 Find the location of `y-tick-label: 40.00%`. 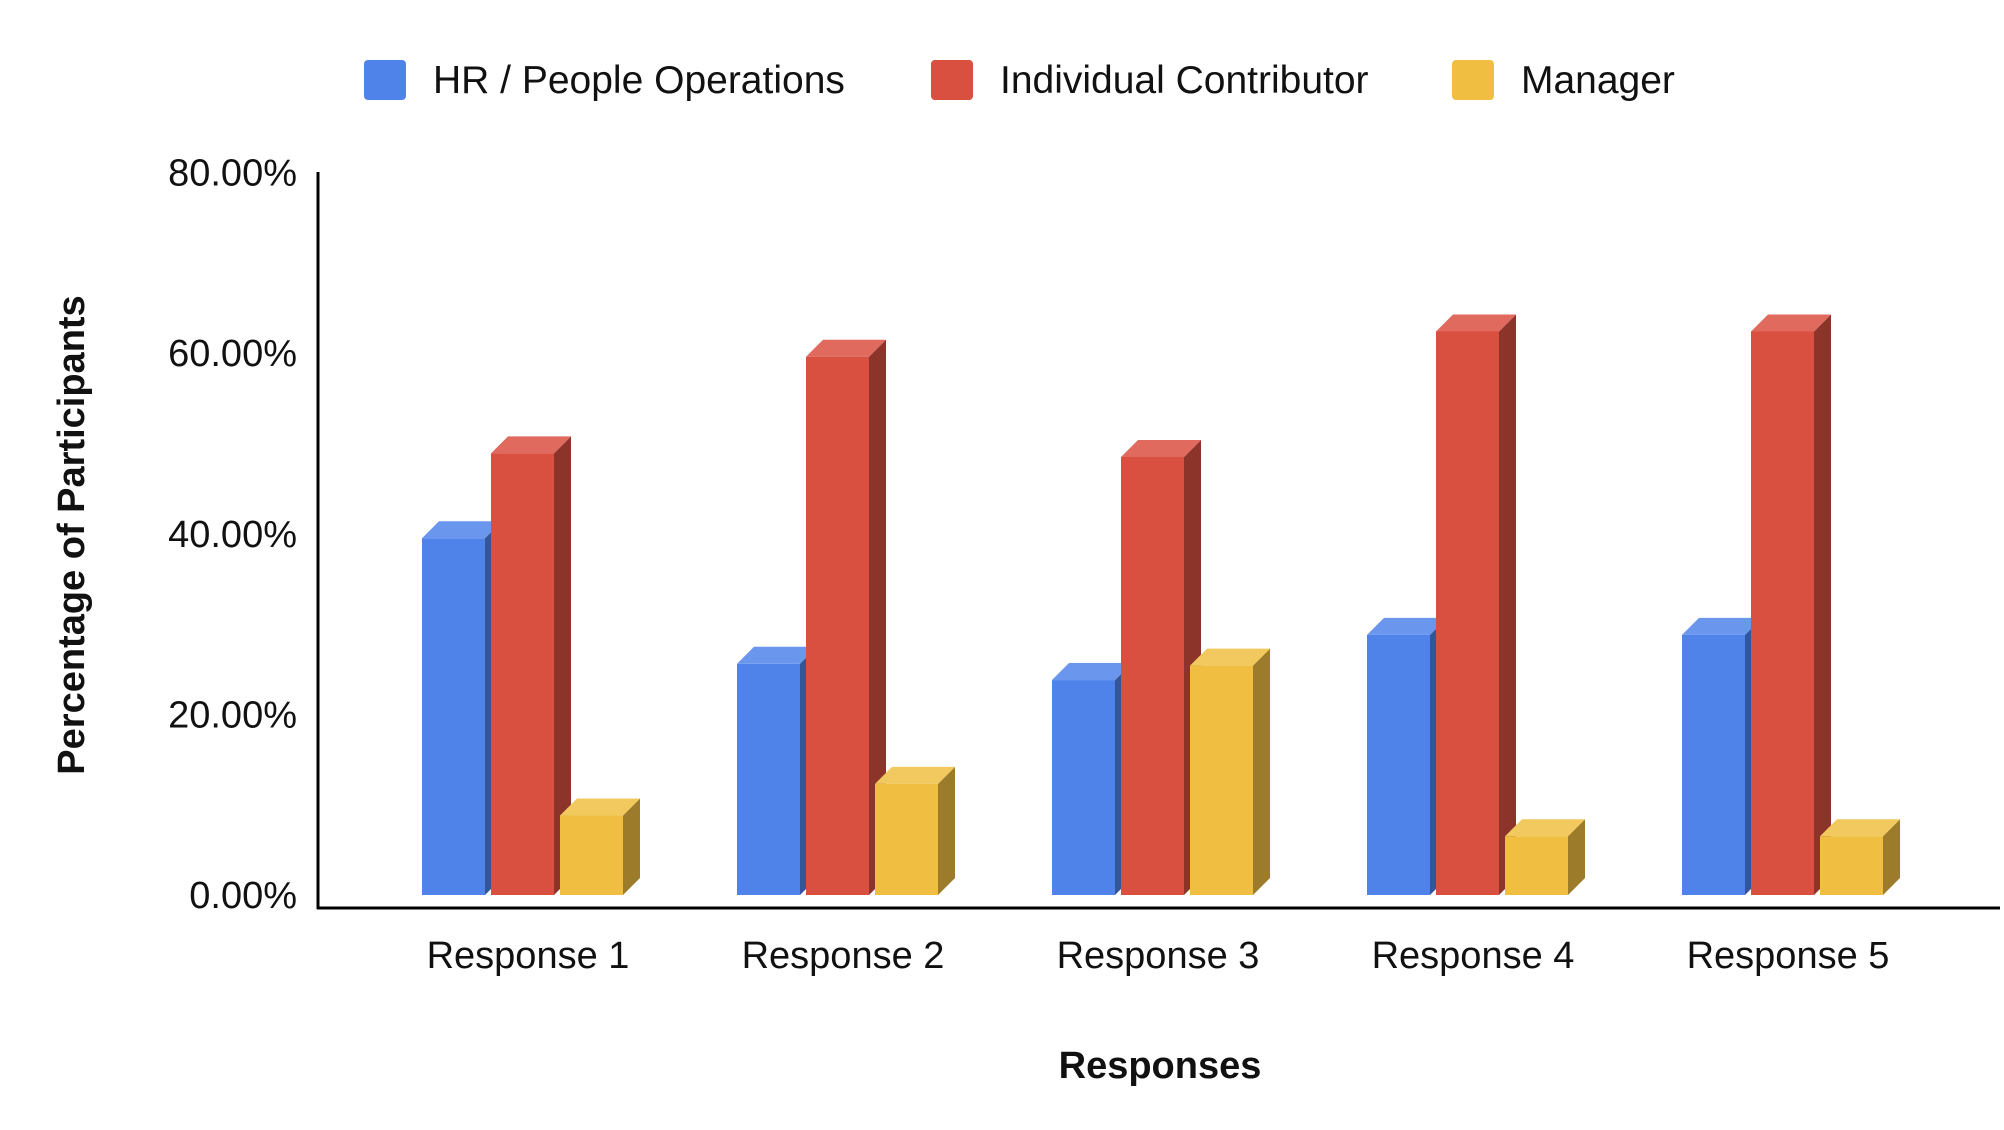

y-tick-label: 40.00% is located at coordinates (232, 535).